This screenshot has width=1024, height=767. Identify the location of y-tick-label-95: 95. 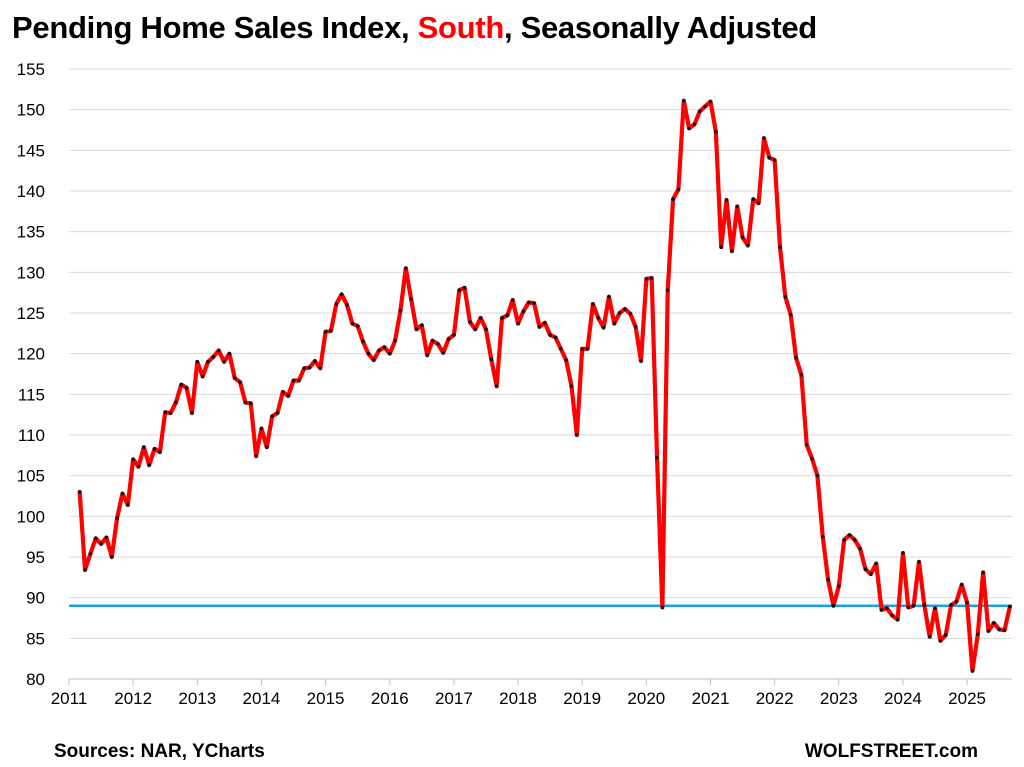
(35, 557).